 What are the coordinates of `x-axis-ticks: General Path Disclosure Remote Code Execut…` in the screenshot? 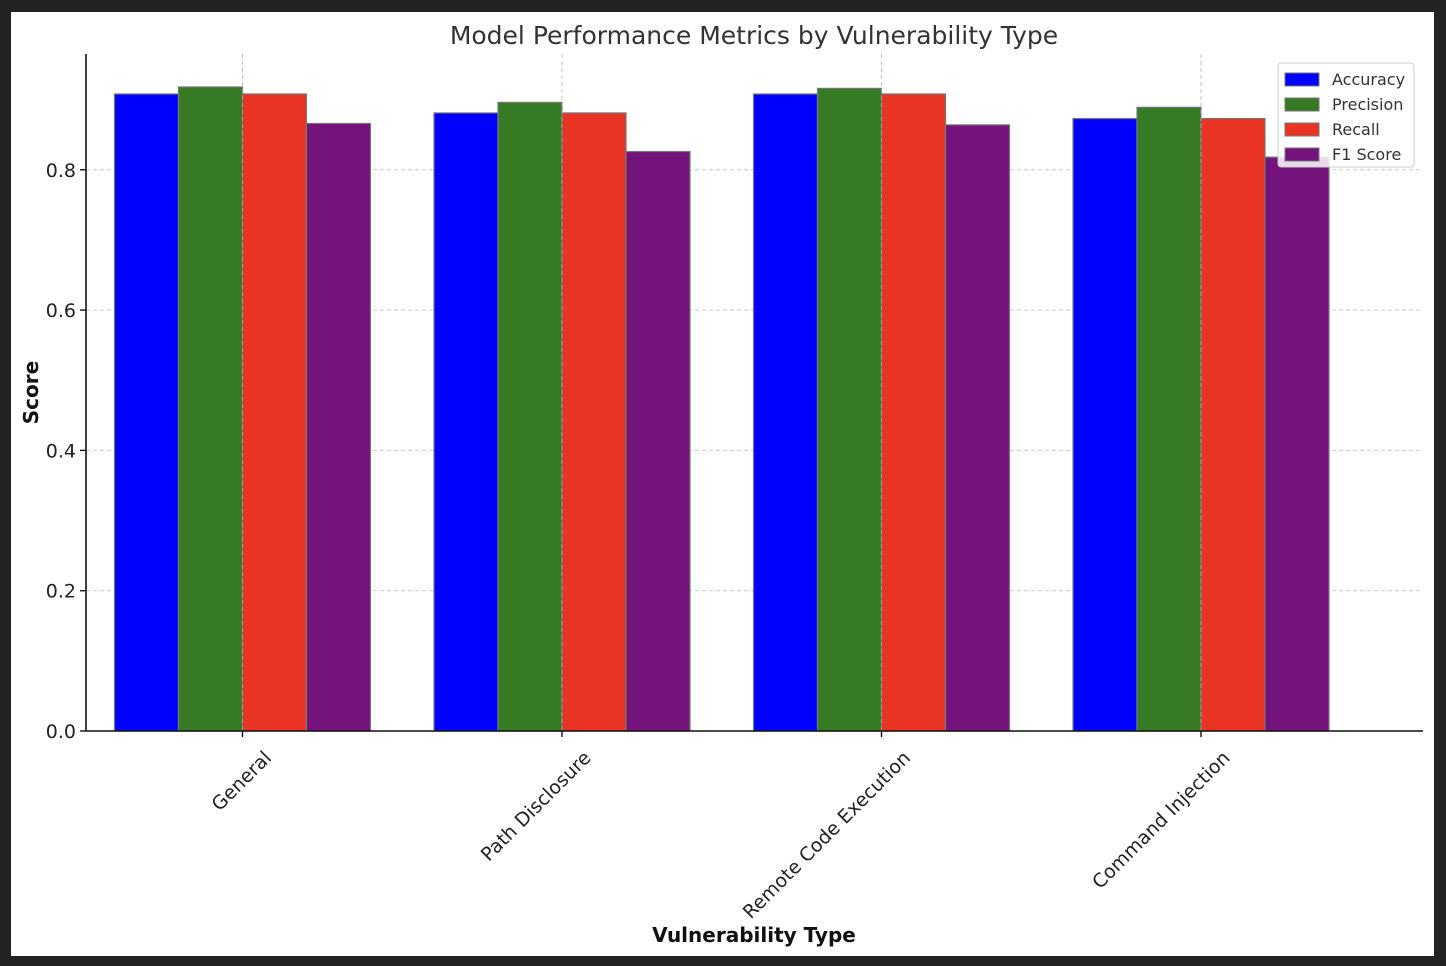 It's located at (721, 827).